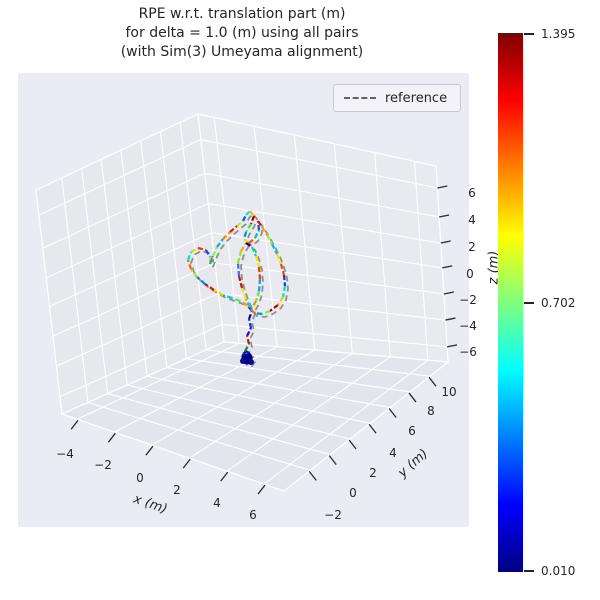  What do you see at coordinates (416, 98) in the screenshot?
I see `legend-label: reference` at bounding box center [416, 98].